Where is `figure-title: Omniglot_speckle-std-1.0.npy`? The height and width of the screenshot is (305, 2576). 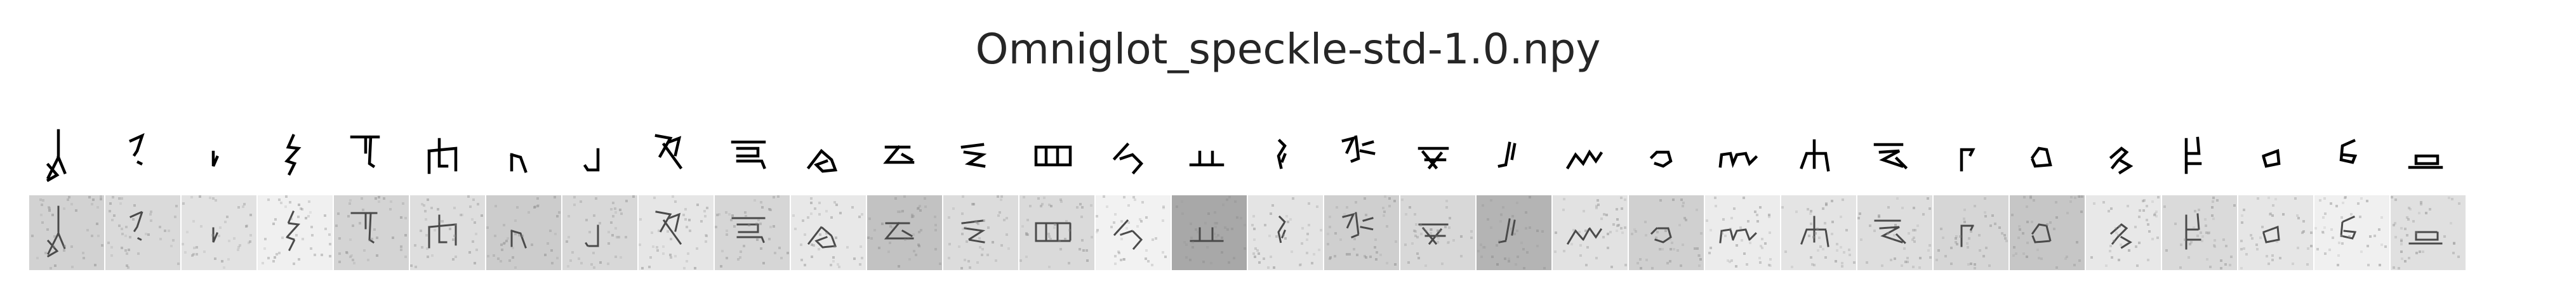
figure-title: Omniglot_speckle-std-1.0.npy is located at coordinates (1288, 49).